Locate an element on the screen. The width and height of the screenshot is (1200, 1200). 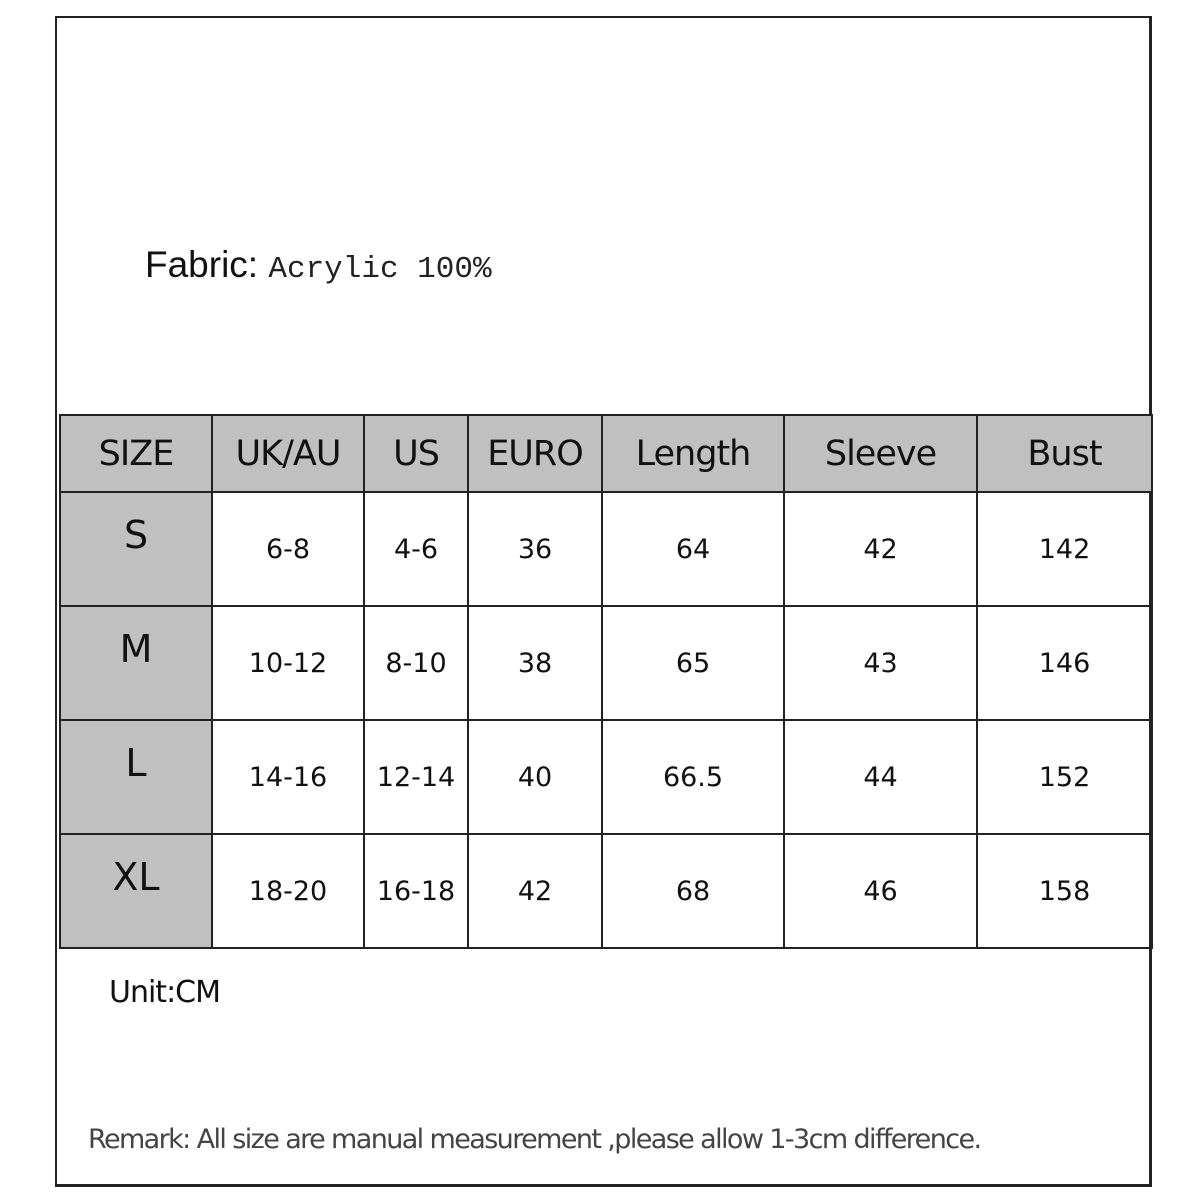
header-length: Length is located at coordinates (693, 453).